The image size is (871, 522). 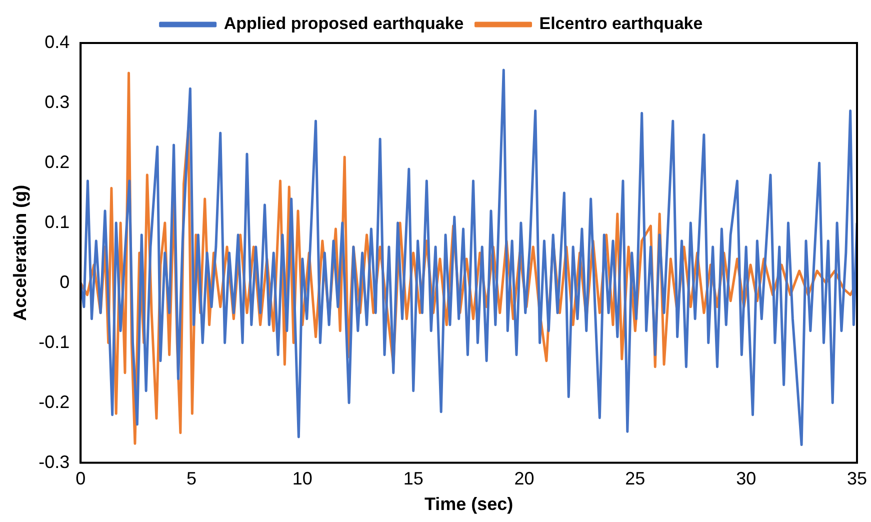 What do you see at coordinates (65, 282) in the screenshot?
I see `y-tick-label: 0` at bounding box center [65, 282].